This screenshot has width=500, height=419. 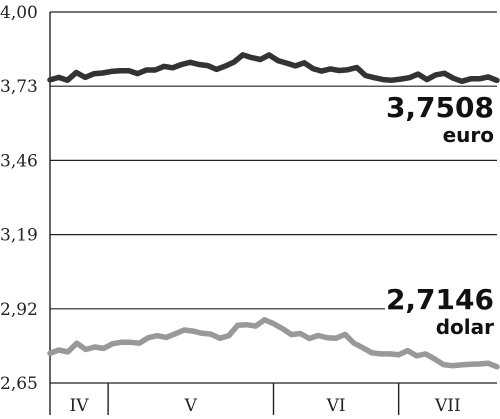 I want to click on series-line-euro, so click(x=273, y=68).